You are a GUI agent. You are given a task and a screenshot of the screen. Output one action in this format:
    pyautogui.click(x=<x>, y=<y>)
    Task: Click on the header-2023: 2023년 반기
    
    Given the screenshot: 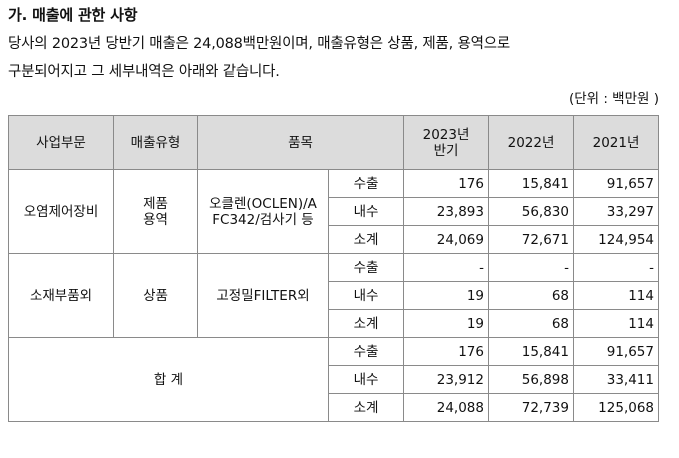 What is the action you would take?
    pyautogui.click(x=446, y=142)
    